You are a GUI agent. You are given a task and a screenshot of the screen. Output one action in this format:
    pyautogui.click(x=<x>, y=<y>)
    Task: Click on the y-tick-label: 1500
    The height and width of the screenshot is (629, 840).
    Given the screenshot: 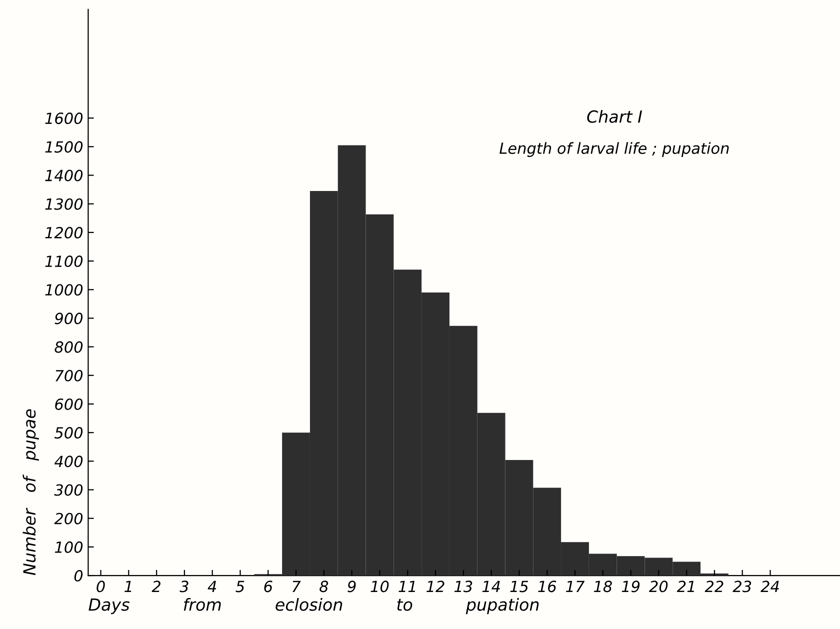 What is the action you would take?
    pyautogui.click(x=64, y=147)
    